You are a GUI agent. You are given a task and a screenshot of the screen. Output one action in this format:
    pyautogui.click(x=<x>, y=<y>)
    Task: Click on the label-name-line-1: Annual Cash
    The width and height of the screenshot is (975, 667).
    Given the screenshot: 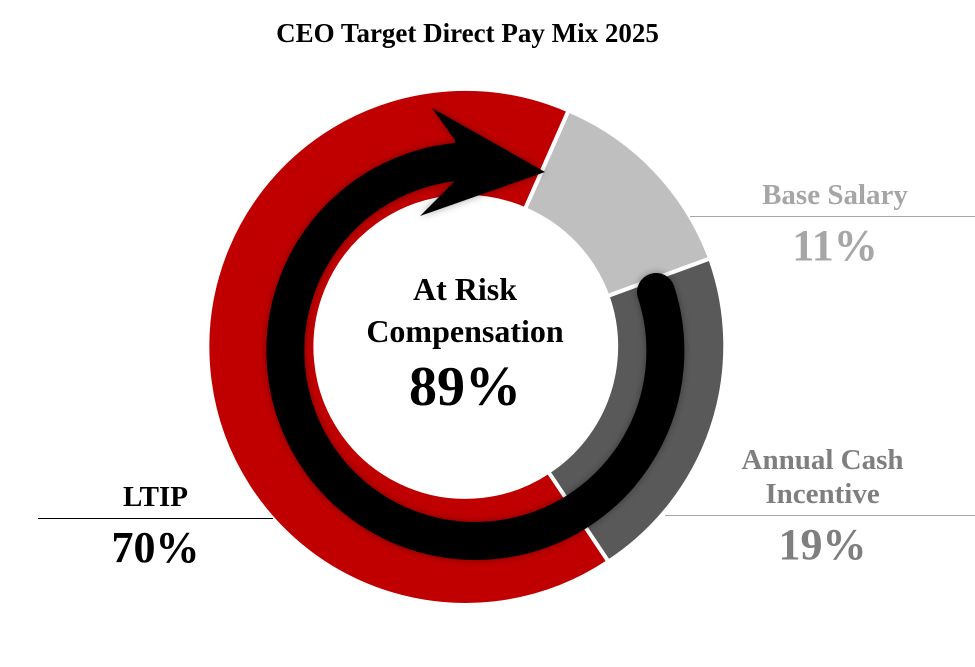 What is the action you would take?
    pyautogui.click(x=822, y=460)
    